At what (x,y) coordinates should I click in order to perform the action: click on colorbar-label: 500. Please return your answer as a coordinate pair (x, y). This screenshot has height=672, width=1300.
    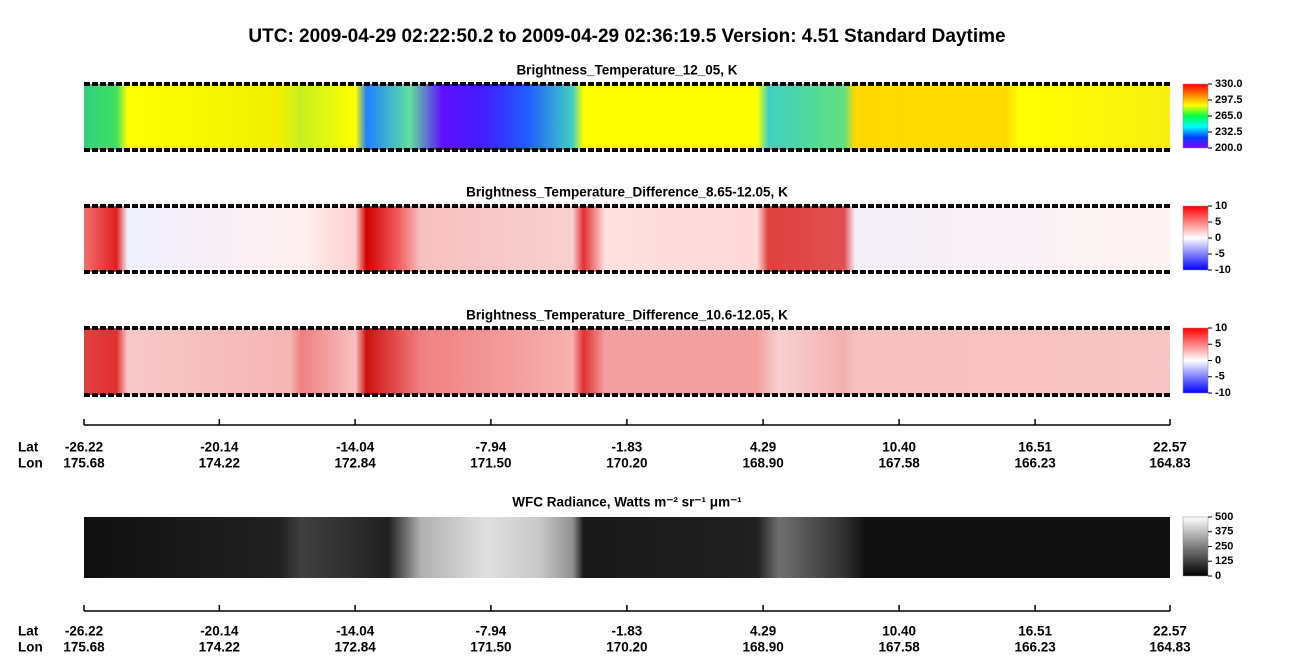
    Looking at the image, I should click on (1224, 517).